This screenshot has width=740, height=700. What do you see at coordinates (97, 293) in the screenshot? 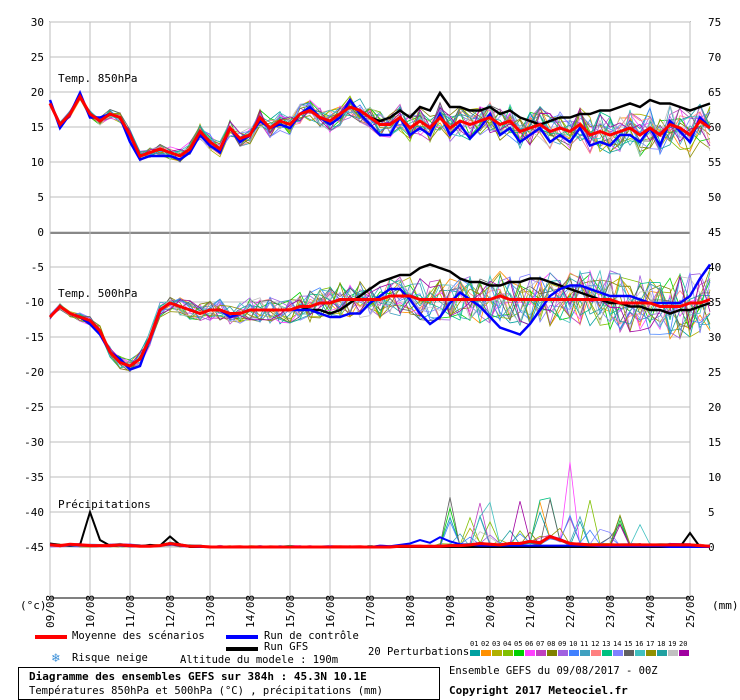
I see `panel-label-t500: Temp. 500hPa` at bounding box center [97, 293].